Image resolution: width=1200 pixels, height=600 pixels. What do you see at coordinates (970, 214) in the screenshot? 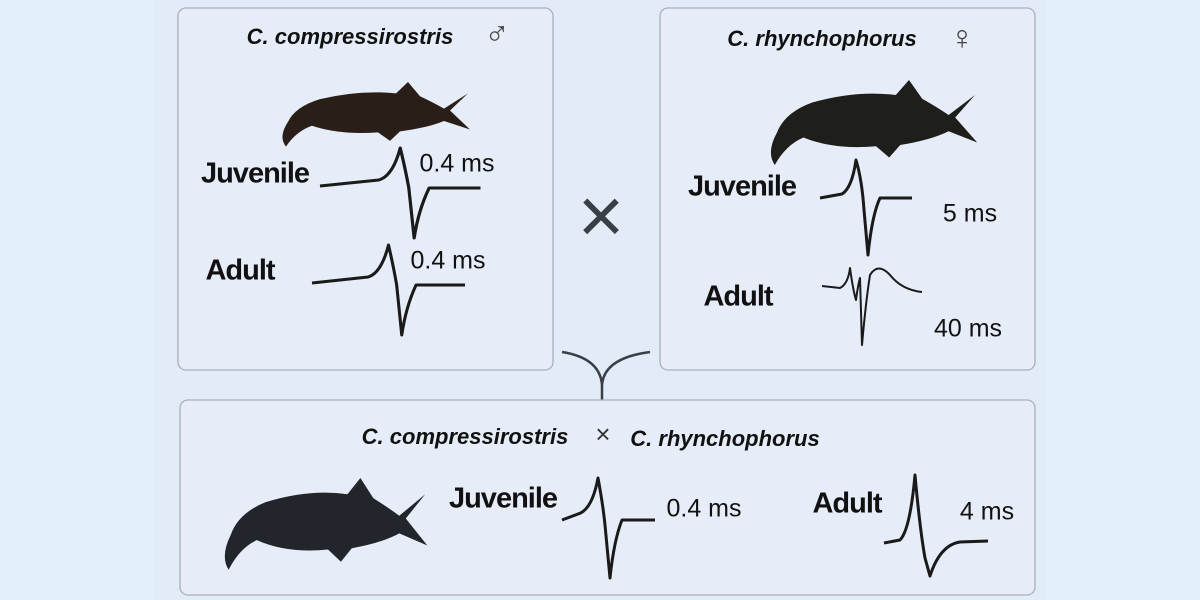
I see `duration-label: 5 ms` at bounding box center [970, 214].